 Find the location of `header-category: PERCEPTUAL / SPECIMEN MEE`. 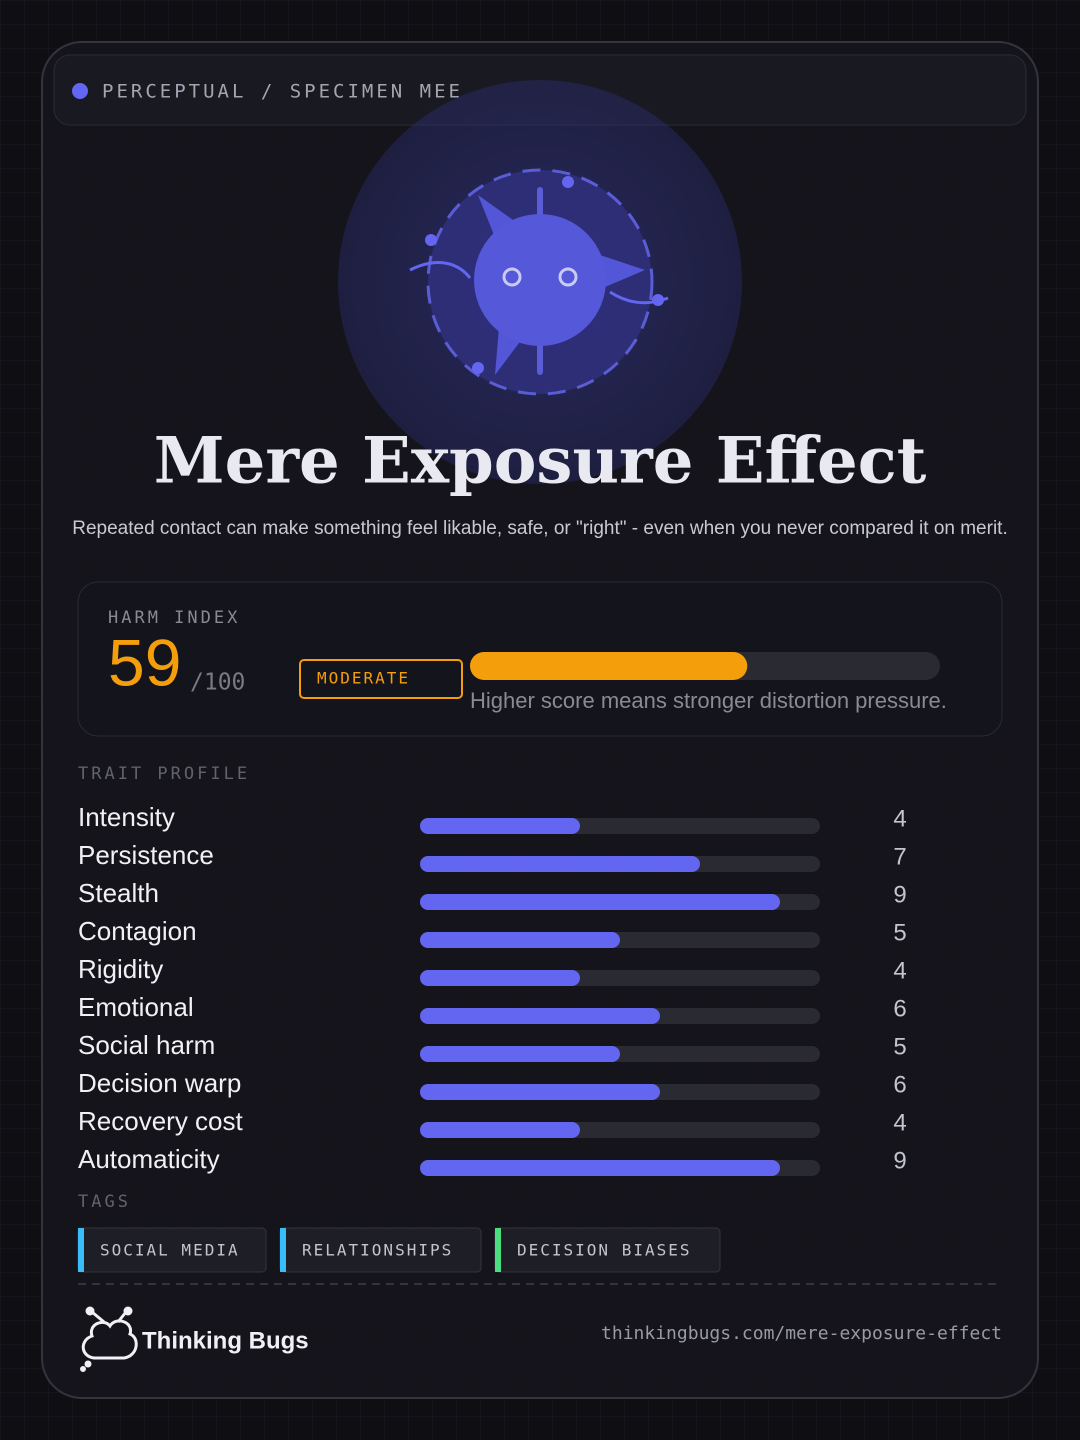

header-category: PERCEPTUAL / SPECIMEN MEE is located at coordinates (282, 92).